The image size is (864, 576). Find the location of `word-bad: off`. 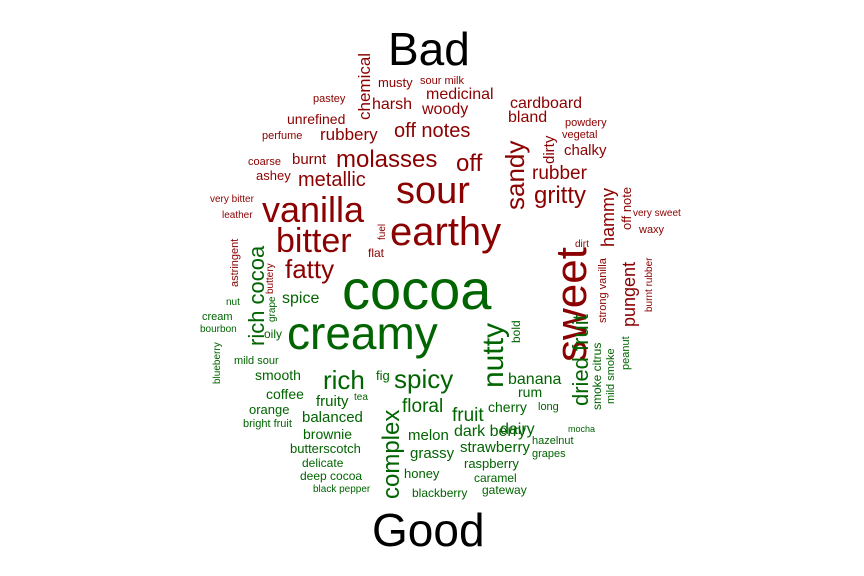

word-bad: off is located at coordinates (469, 163).